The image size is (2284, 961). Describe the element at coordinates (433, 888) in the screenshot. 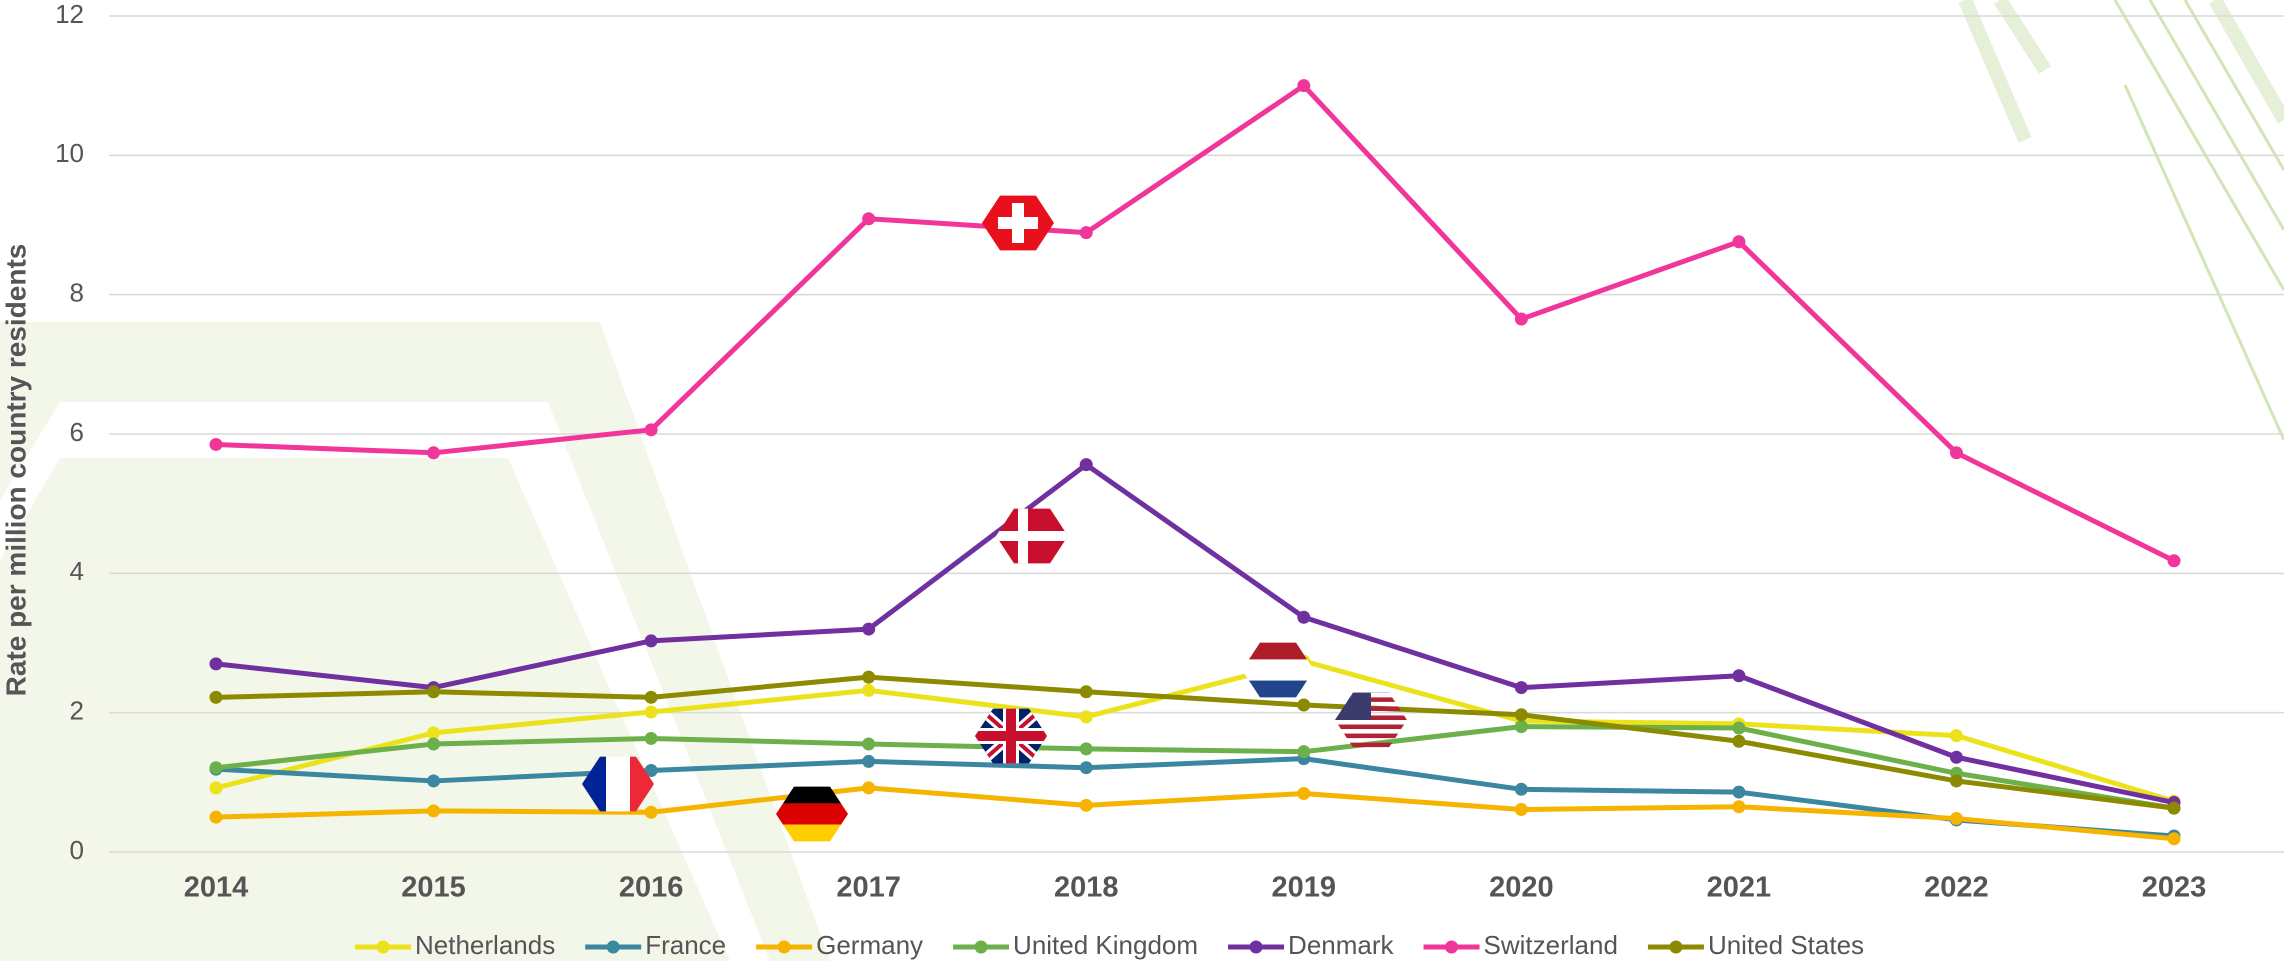

I see `x-tick-label: 2015` at that location.